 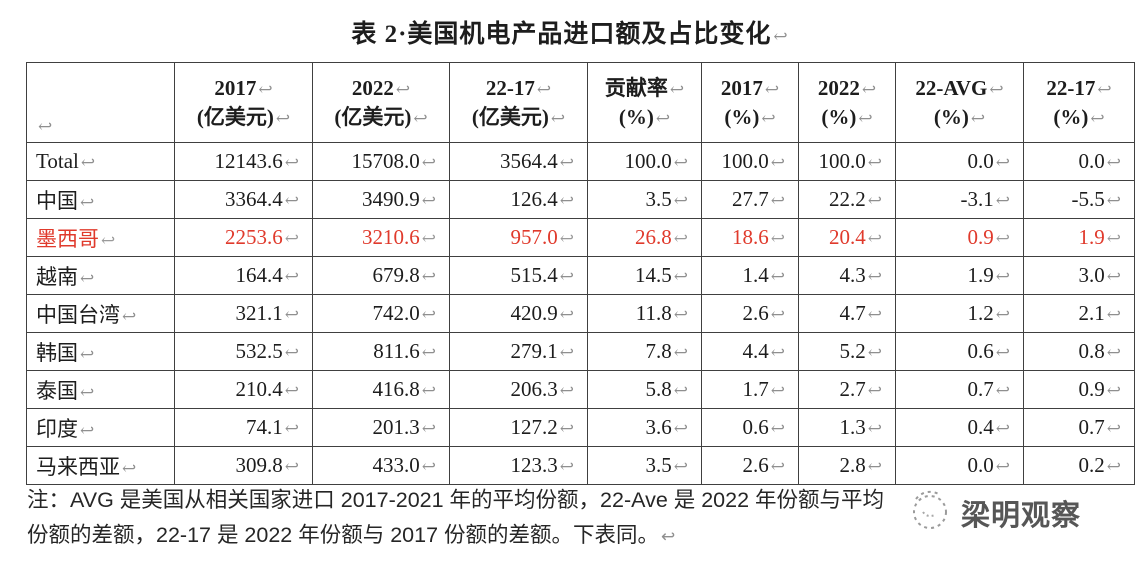 What do you see at coordinates (668, 536) in the screenshot?
I see `paragraph-mark: ↩` at bounding box center [668, 536].